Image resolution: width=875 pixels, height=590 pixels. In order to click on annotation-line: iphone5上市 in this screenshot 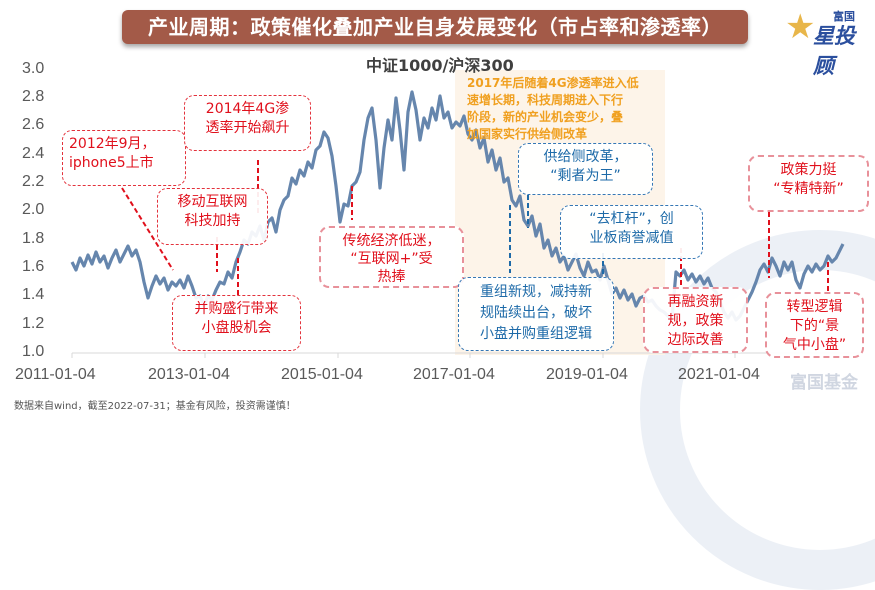, I will do `click(111, 163)`.